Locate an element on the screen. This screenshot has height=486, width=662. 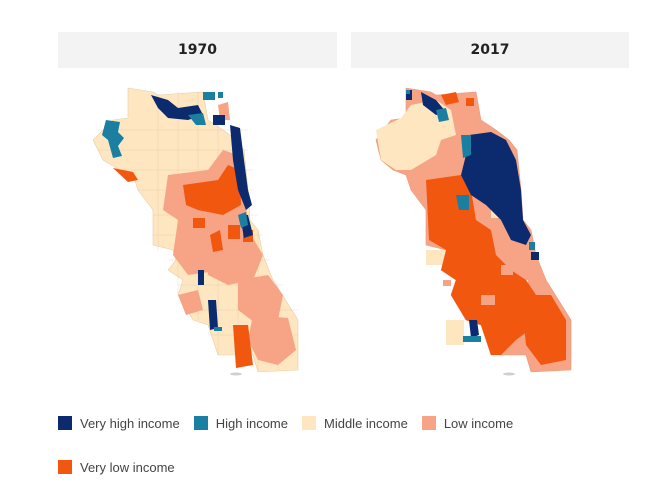
legend-item-low-income: Low income is located at coordinates (467, 423).